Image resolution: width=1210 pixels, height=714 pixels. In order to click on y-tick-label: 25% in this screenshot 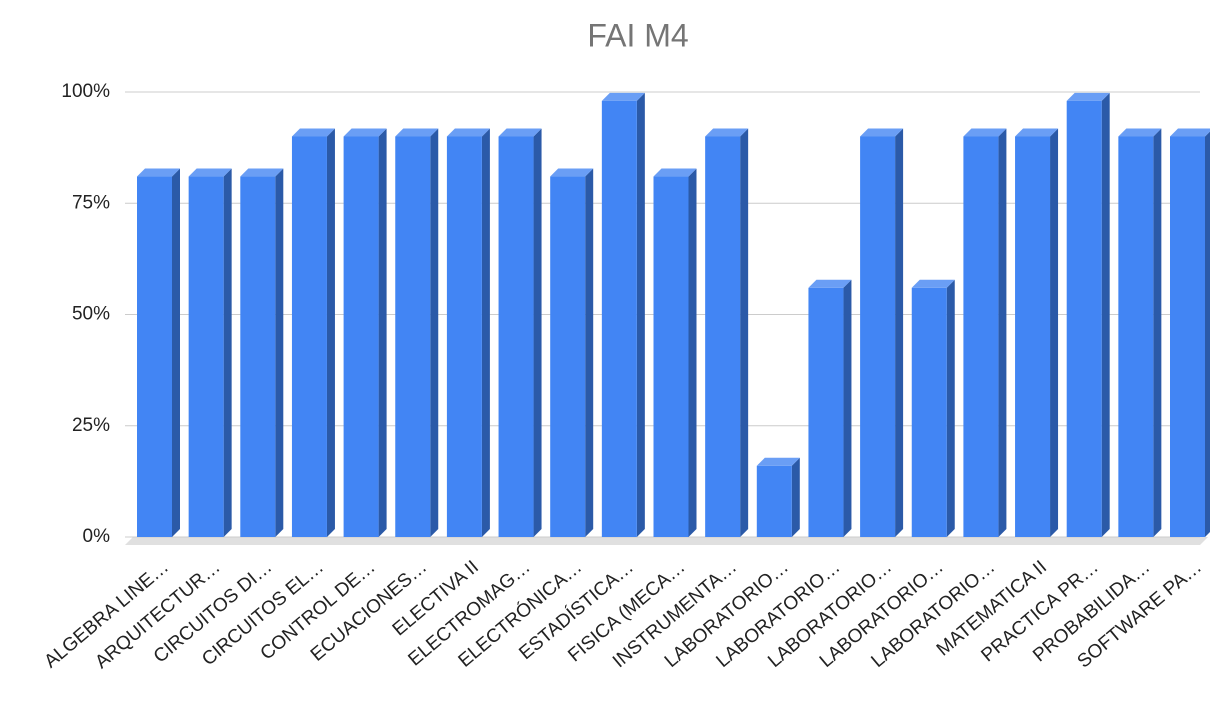, I will do `click(91, 425)`.